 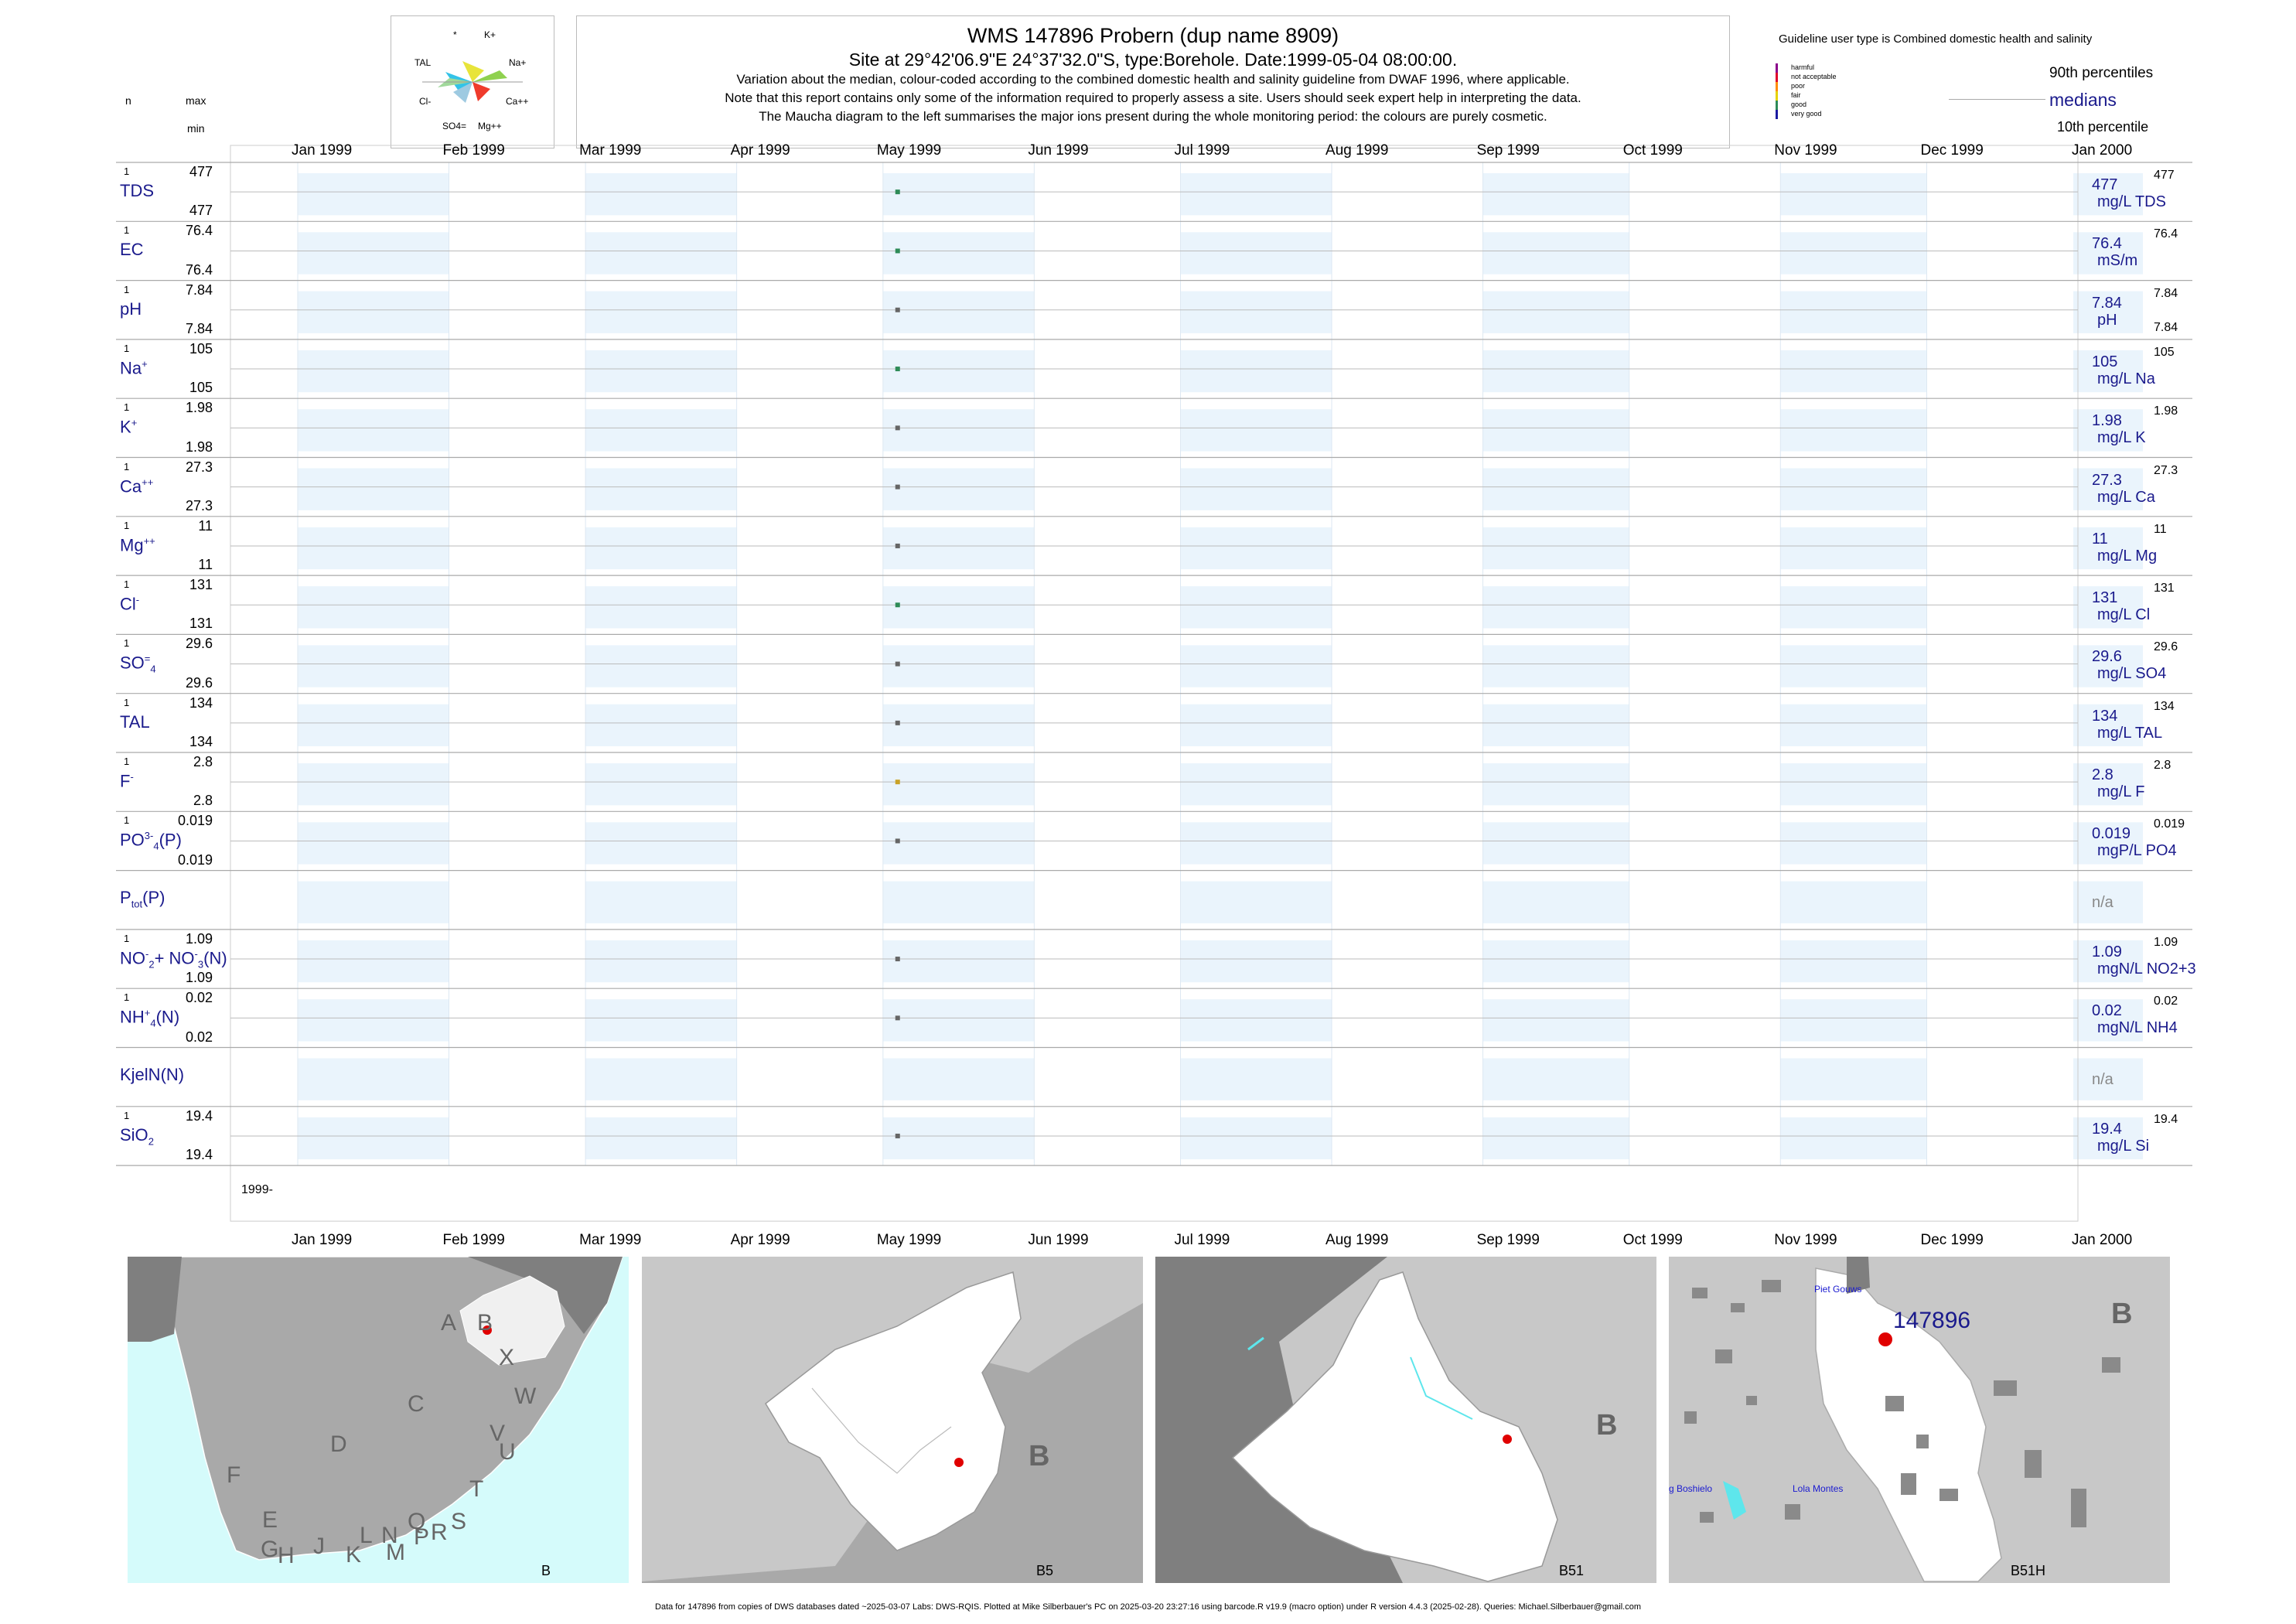 What do you see at coordinates (205, 525) in the screenshot?
I see `max-value: 11` at bounding box center [205, 525].